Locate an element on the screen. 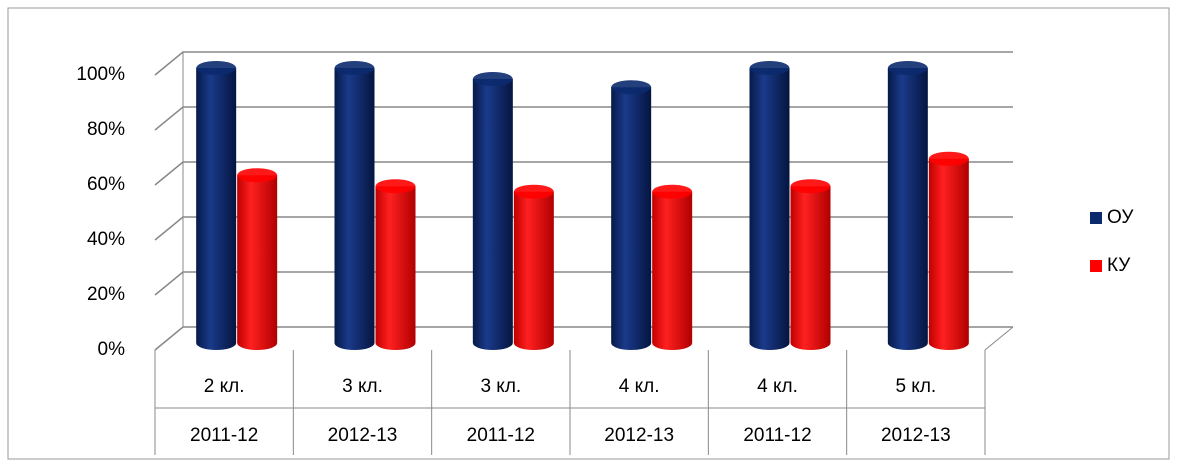 The width and height of the screenshot is (1177, 472). y-tick-label: 100% is located at coordinates (100, 74).